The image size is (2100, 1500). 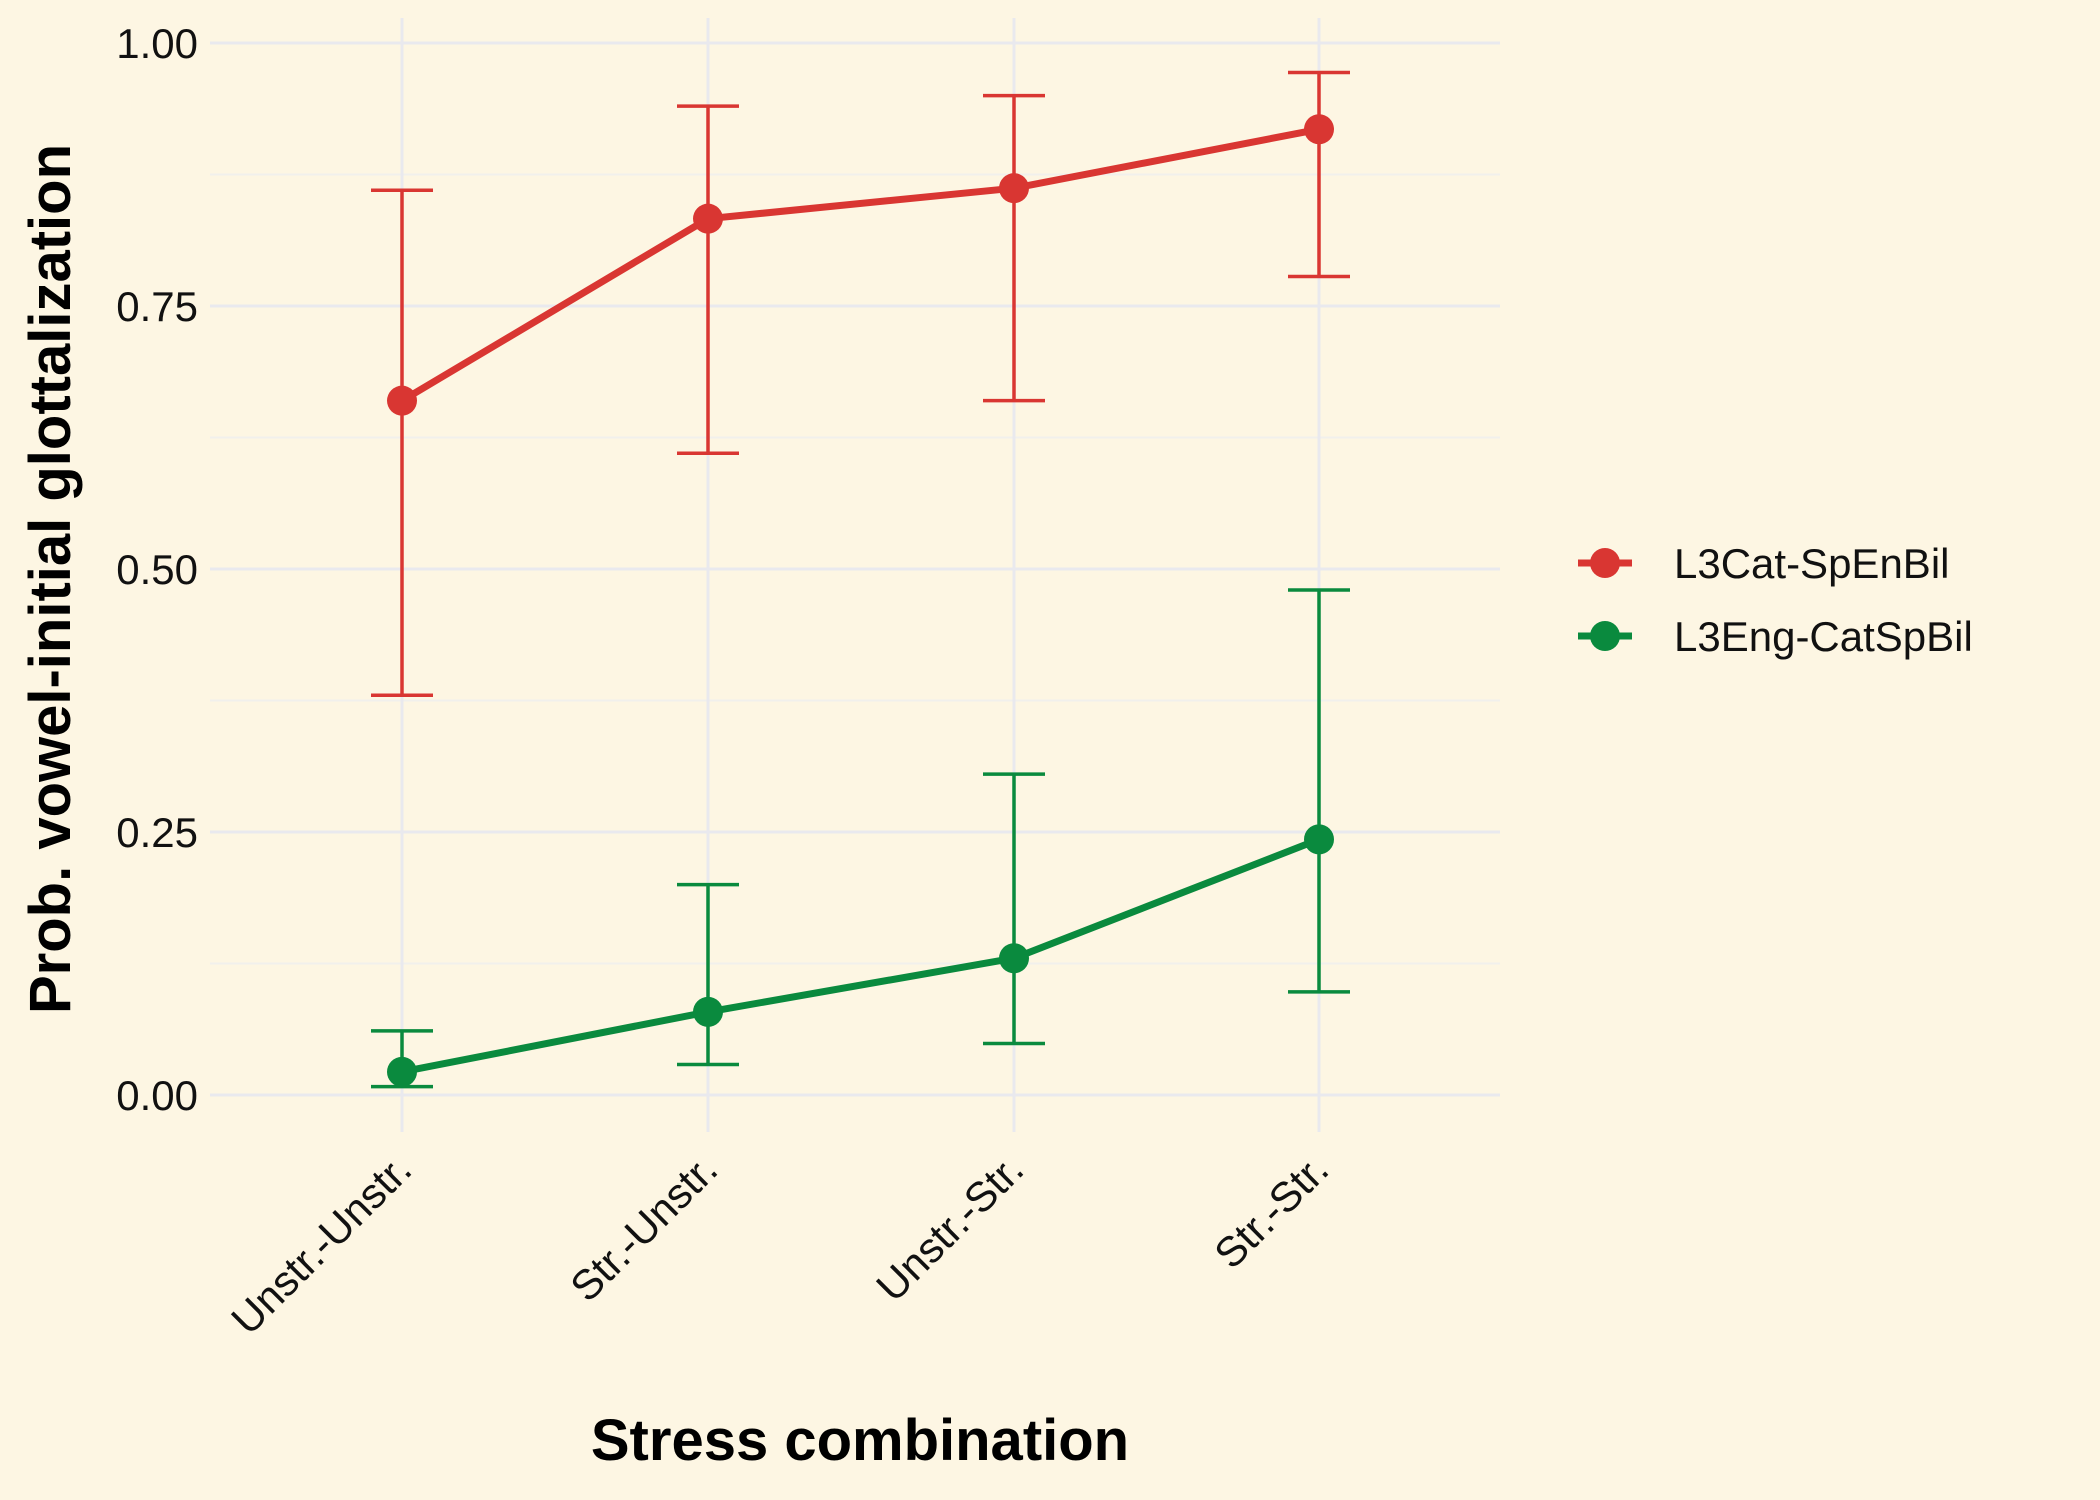 I want to click on x-tick-label: Str.-Str., so click(x=1271, y=1211).